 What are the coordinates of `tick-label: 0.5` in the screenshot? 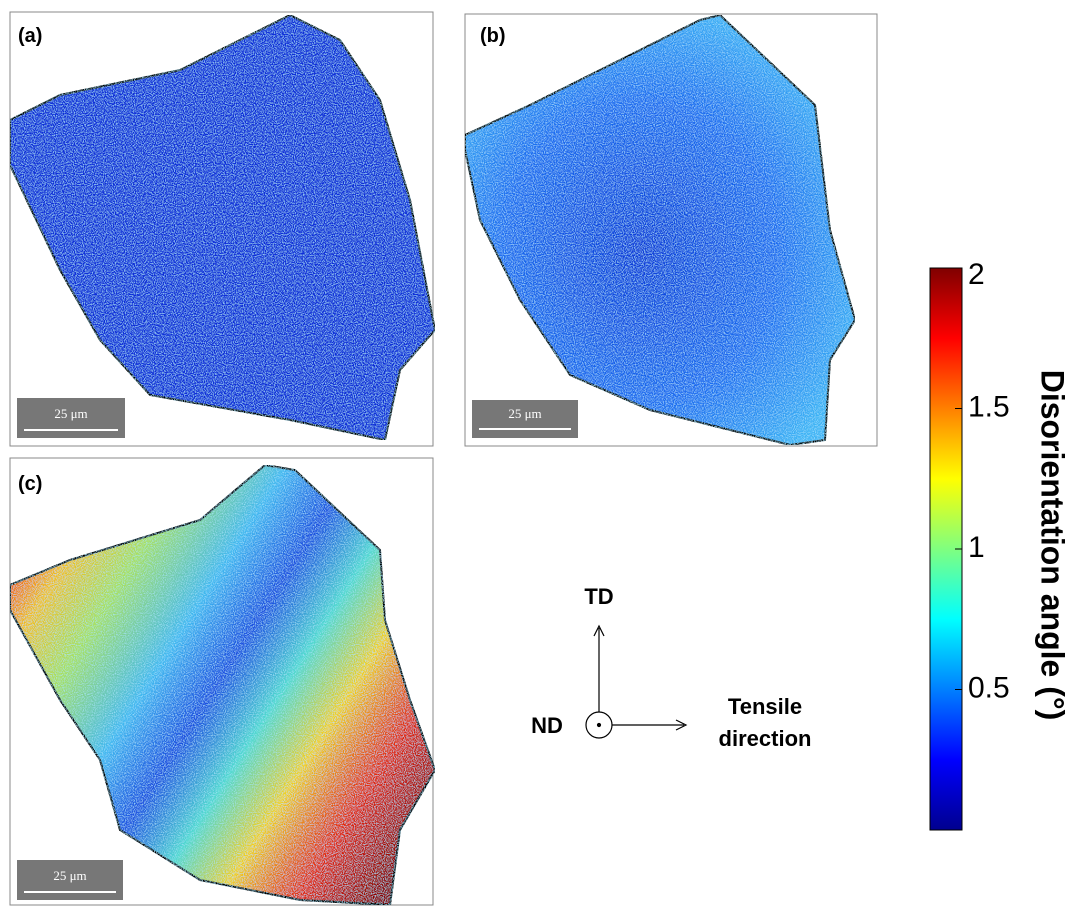 It's located at (989, 687).